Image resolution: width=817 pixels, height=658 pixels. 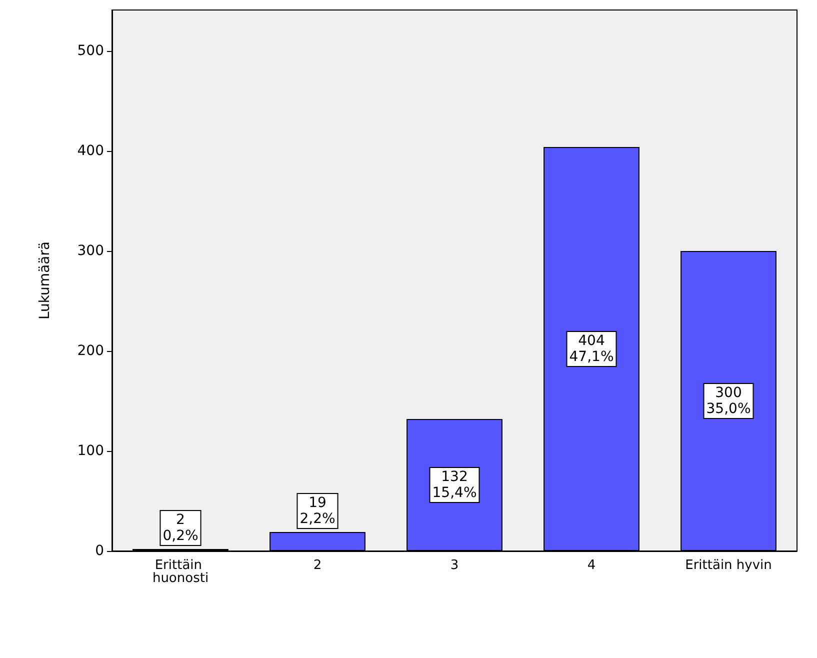 I want to click on data-label: 404 47,1%, so click(x=591, y=349).